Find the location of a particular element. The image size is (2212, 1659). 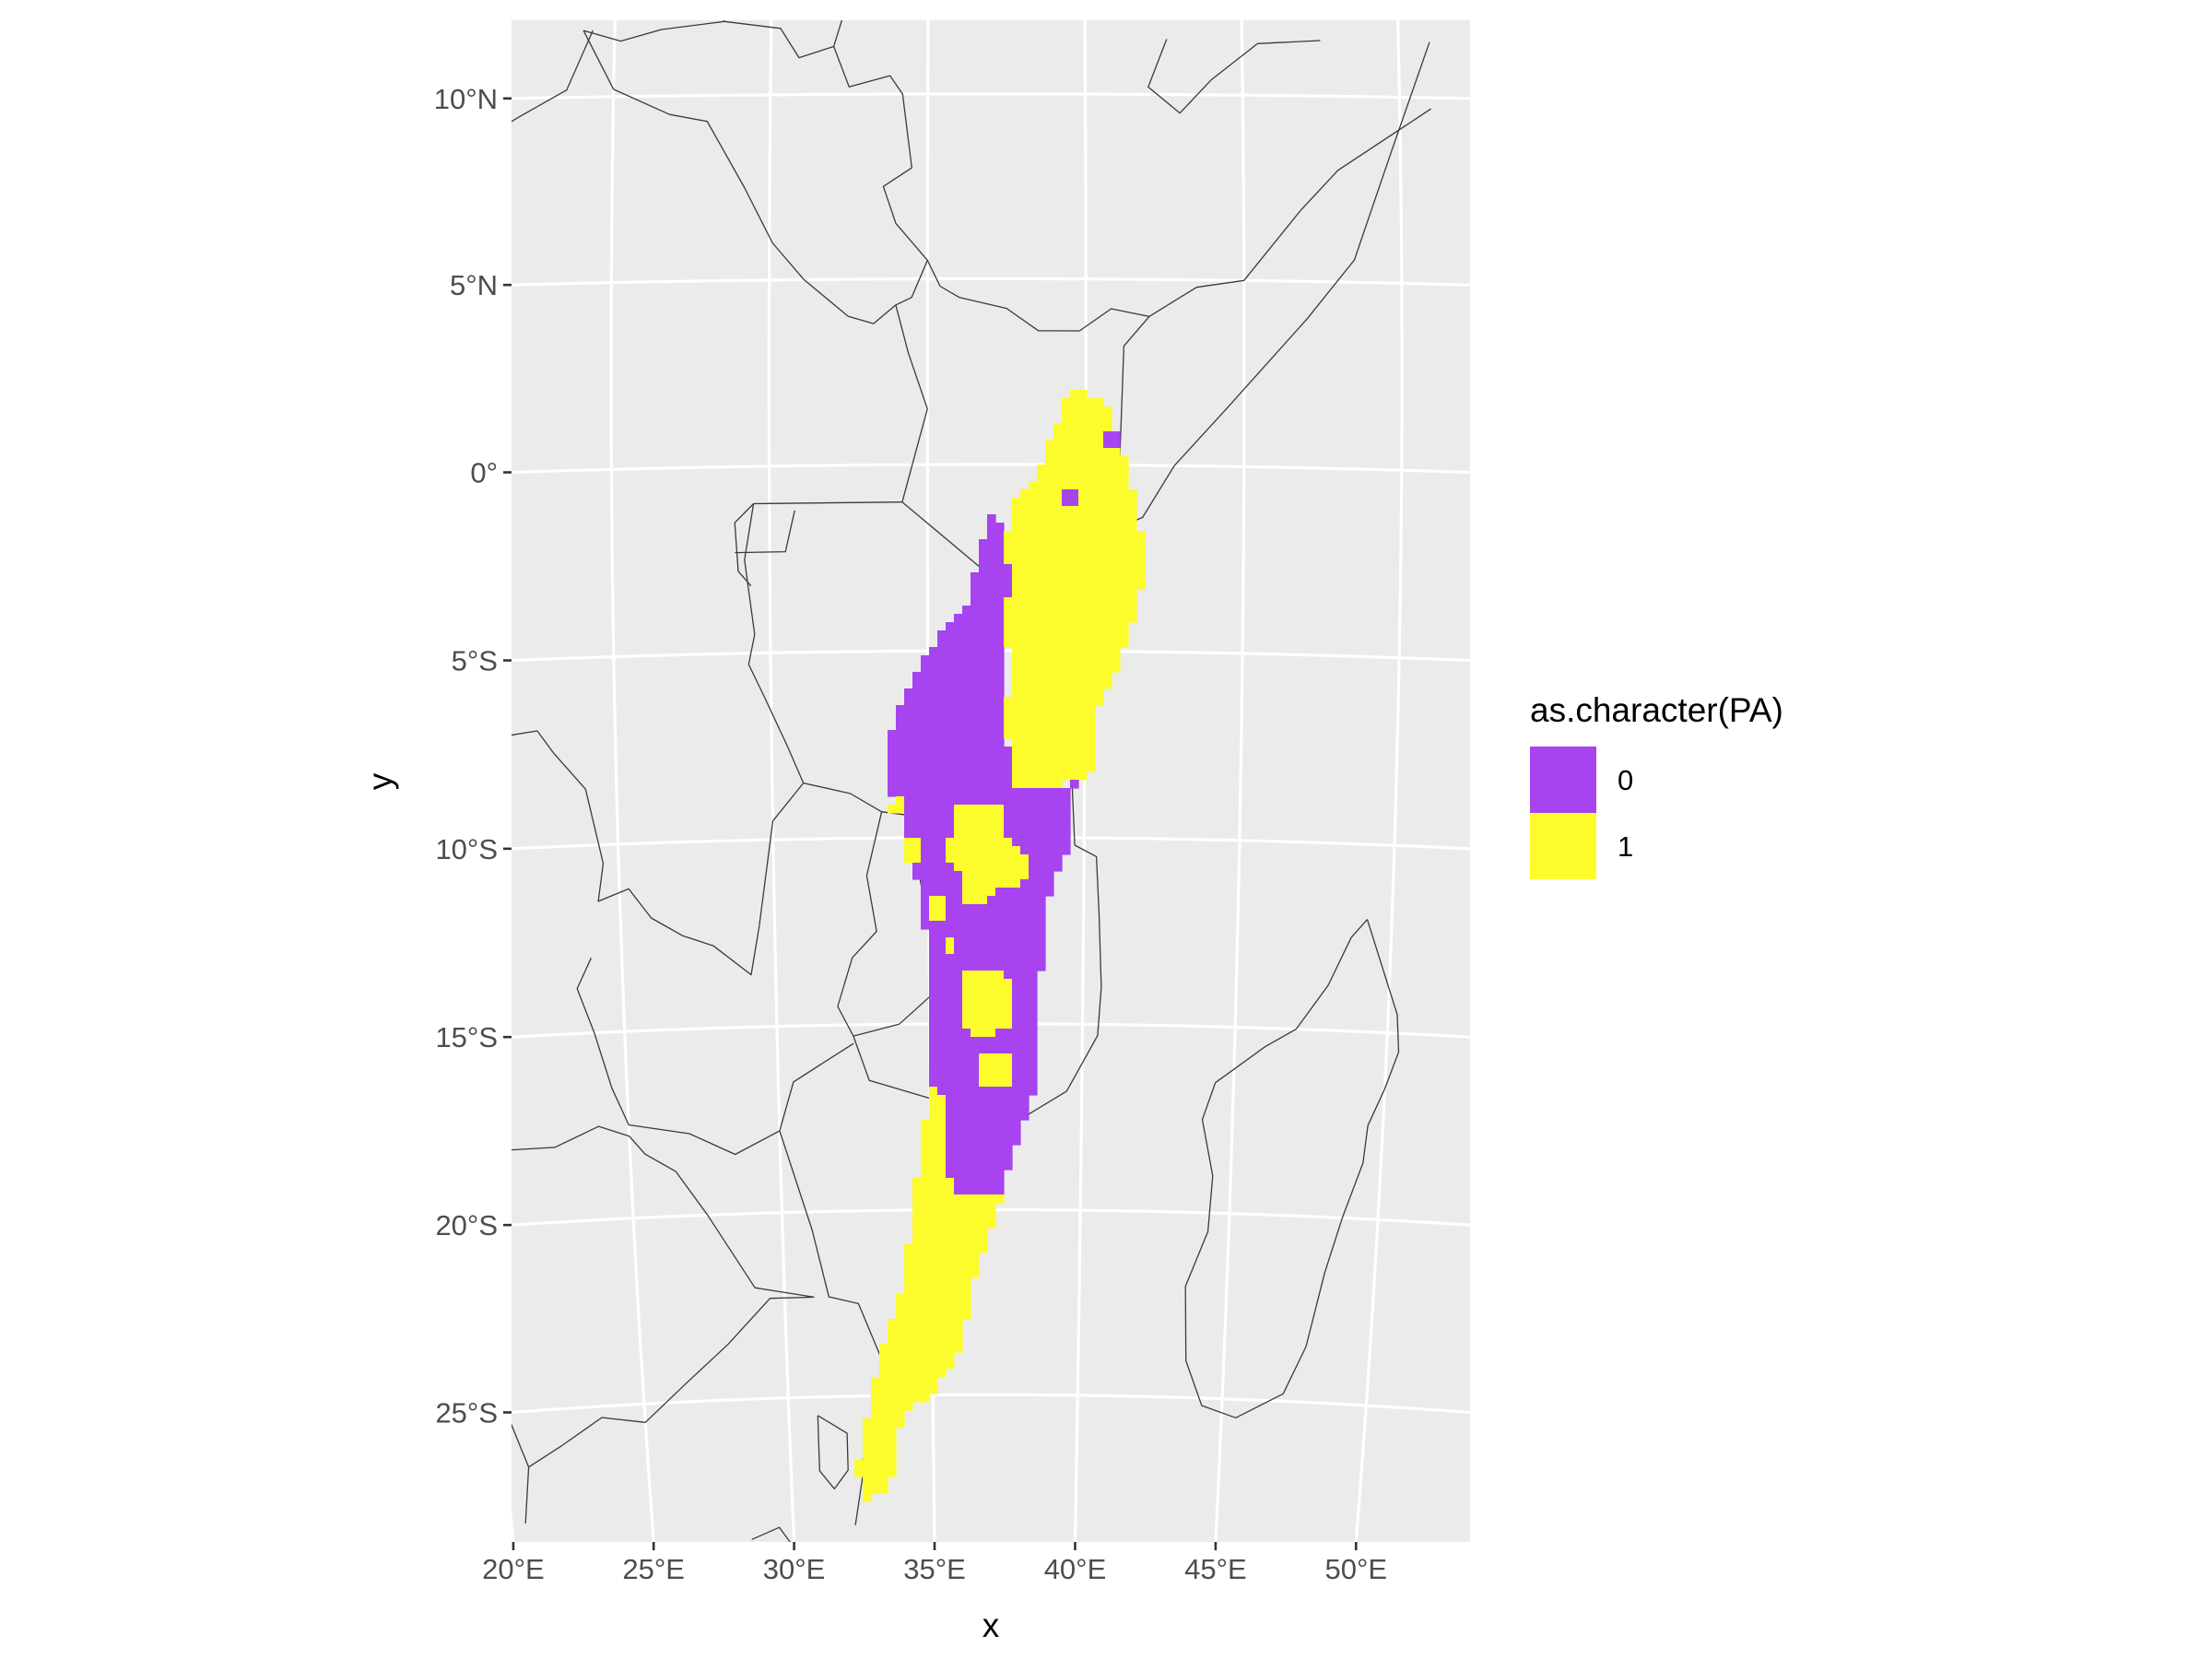

country-border is located at coordinates (671, 1382).